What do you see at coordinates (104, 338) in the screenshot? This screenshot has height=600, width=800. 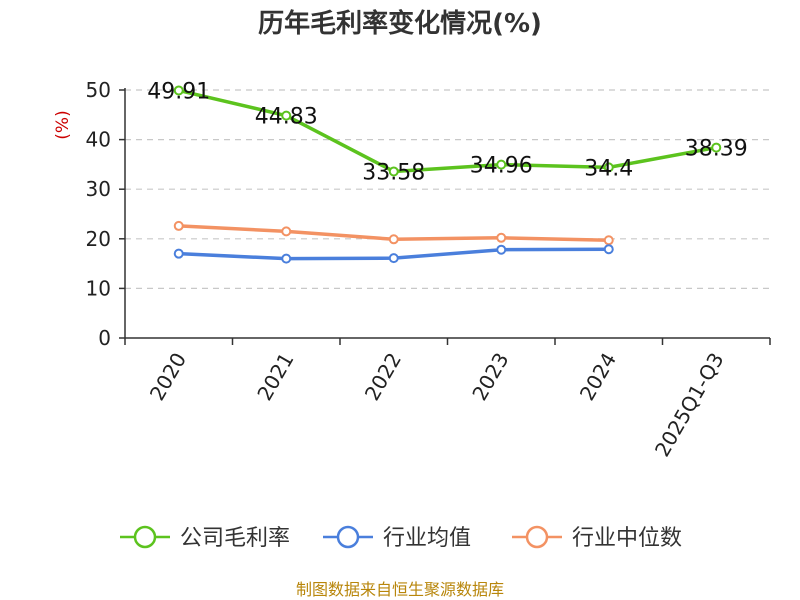 I see `y-tick-label: 0` at bounding box center [104, 338].